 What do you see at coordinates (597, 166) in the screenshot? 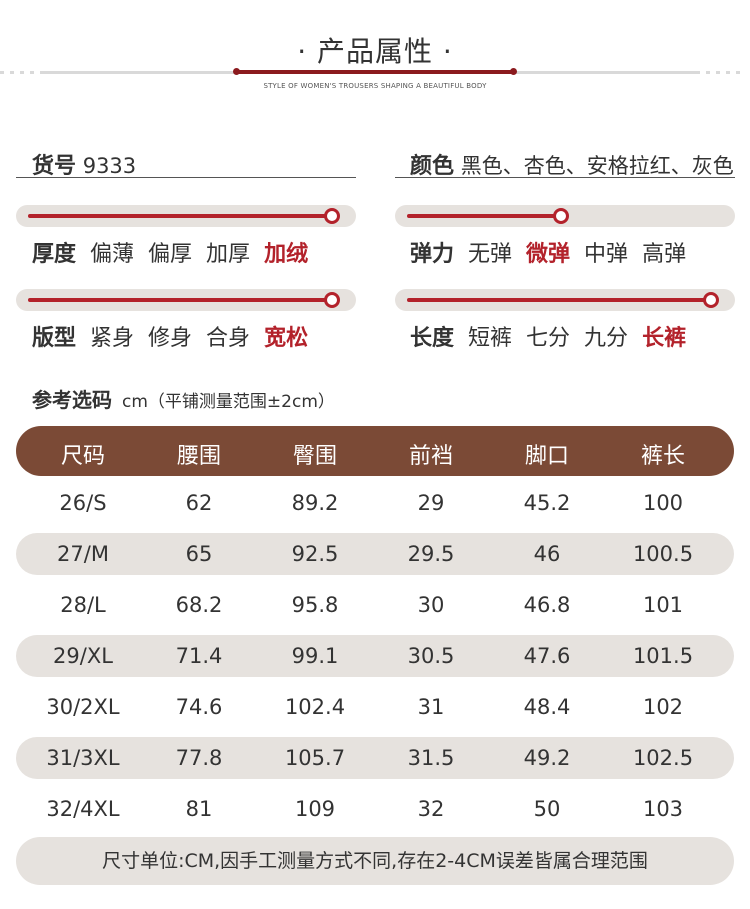
I see `color-value: 黑色、杏色、安格拉红、灰色` at bounding box center [597, 166].